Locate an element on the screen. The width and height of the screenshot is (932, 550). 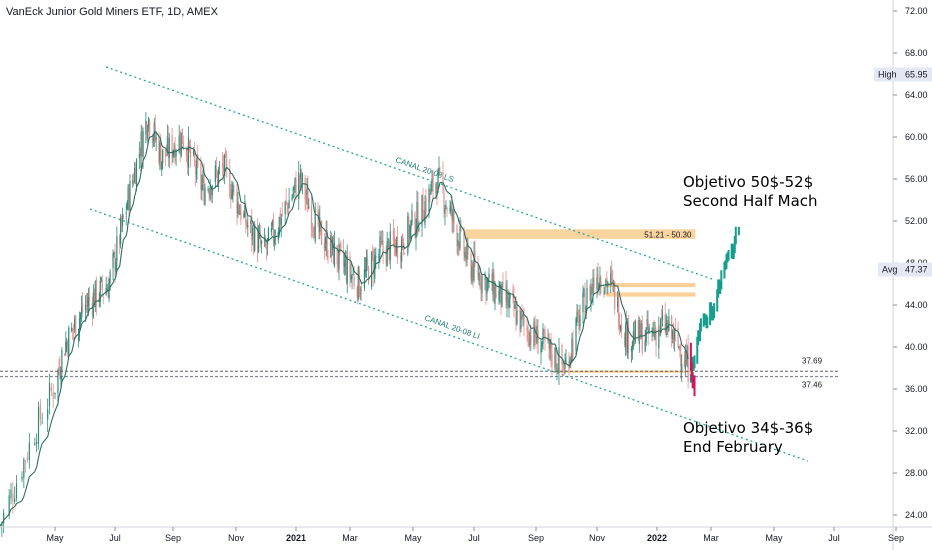
target-down-line-1: Objetivo 34$-36$ is located at coordinates (748, 428).